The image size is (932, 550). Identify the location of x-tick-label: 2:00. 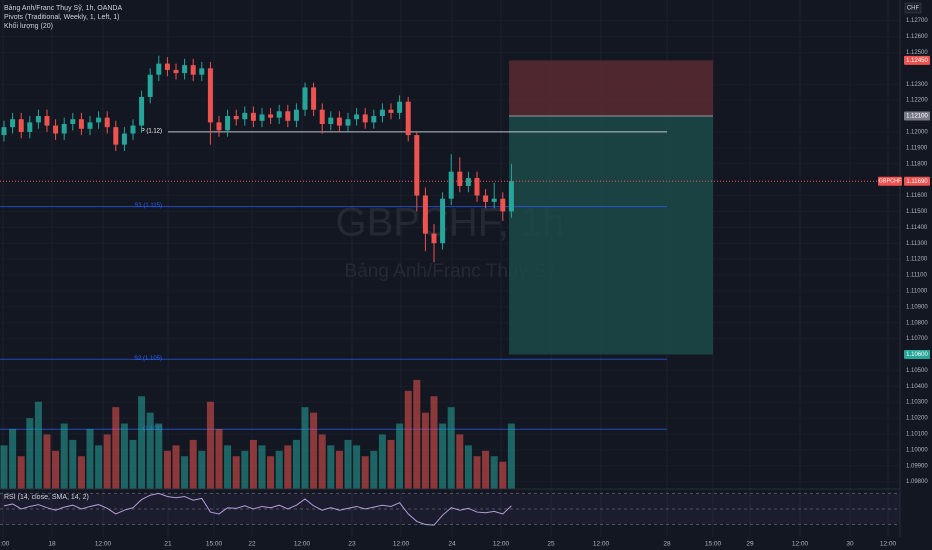
(5, 544).